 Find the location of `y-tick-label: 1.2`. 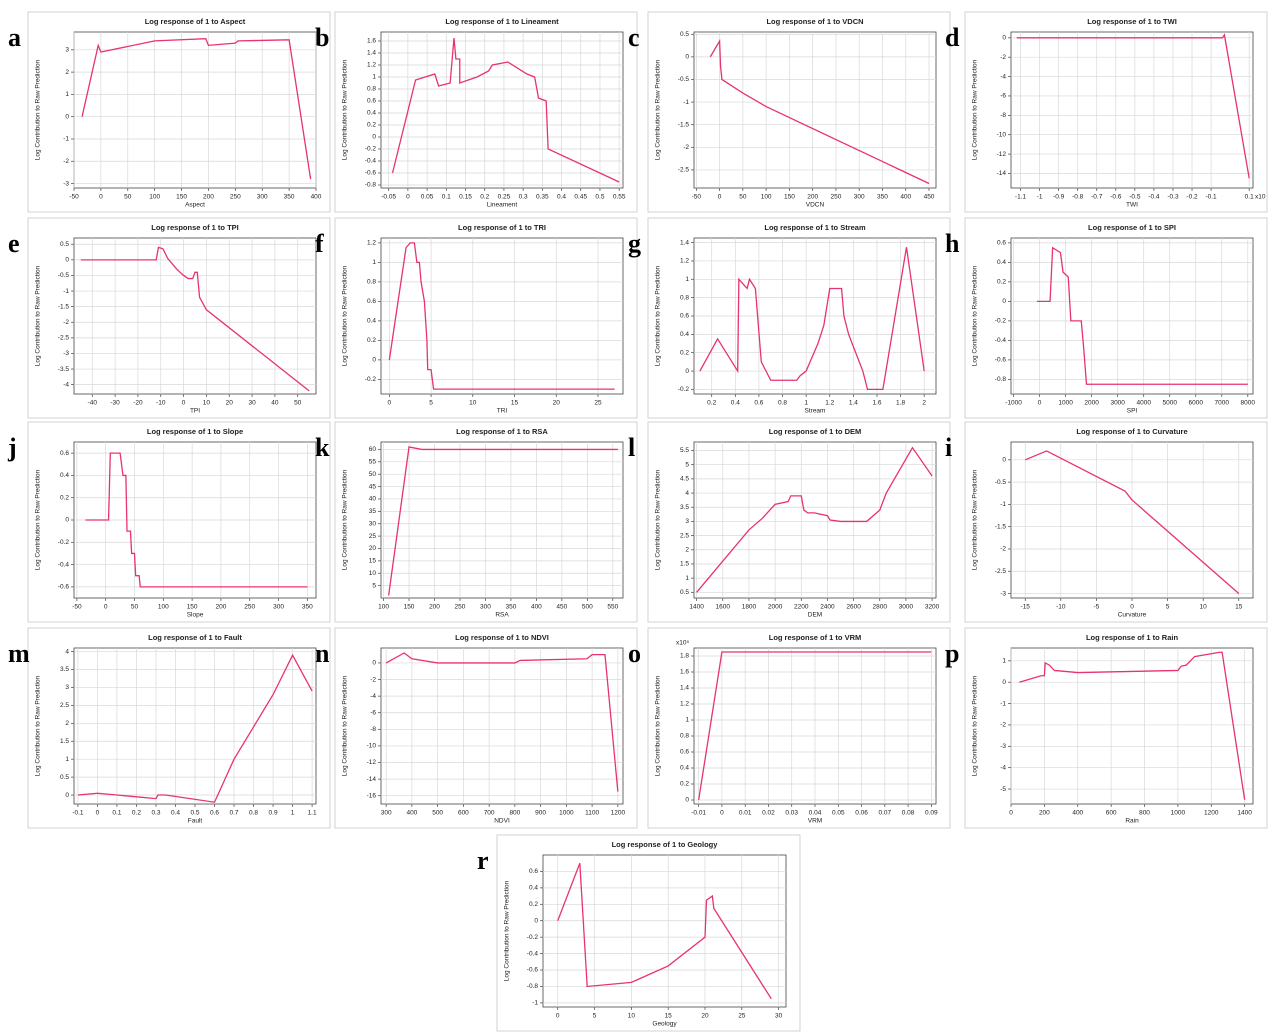

y-tick-label: 1.2 is located at coordinates (371, 243).